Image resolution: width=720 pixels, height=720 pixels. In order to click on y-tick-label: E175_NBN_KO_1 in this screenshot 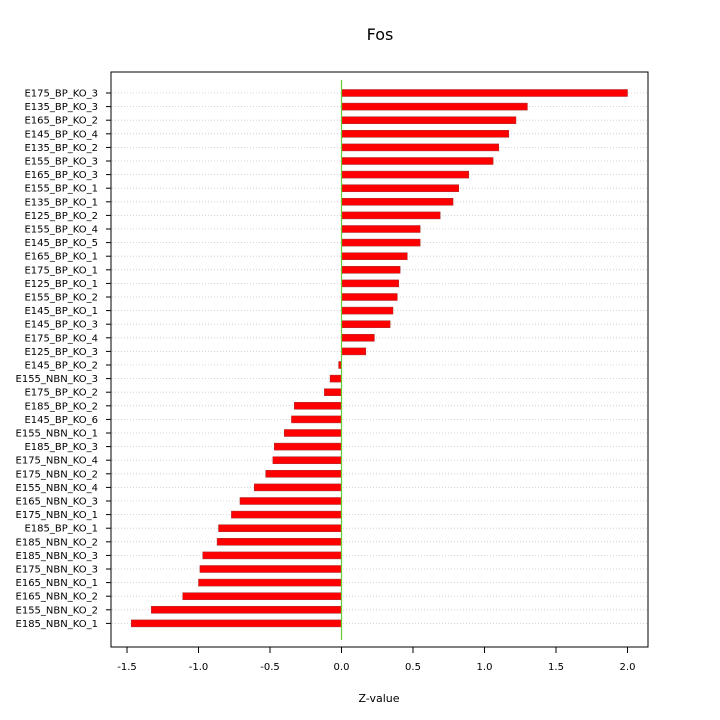, I will do `click(57, 515)`.